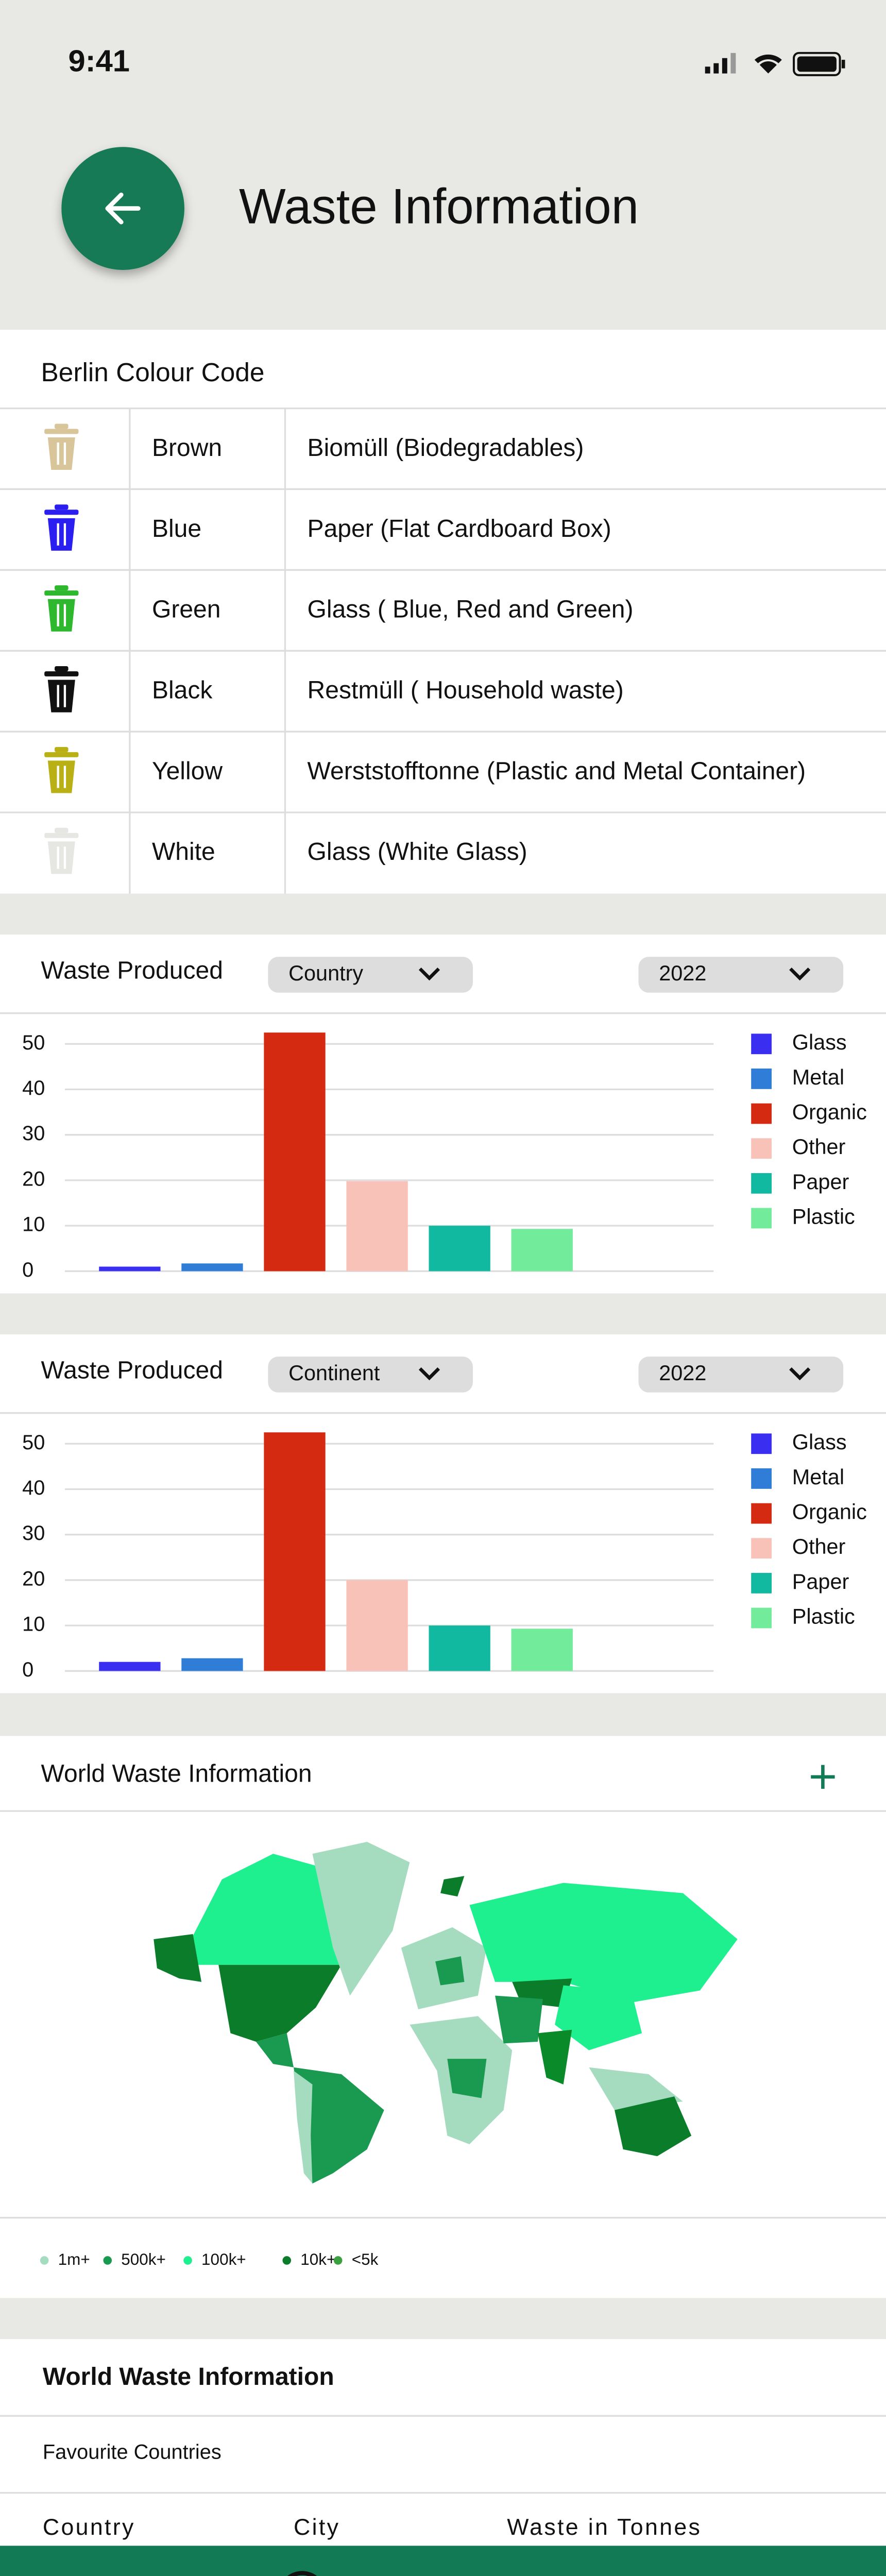  What do you see at coordinates (33, 1042) in the screenshot?
I see `y-tick-label: 50` at bounding box center [33, 1042].